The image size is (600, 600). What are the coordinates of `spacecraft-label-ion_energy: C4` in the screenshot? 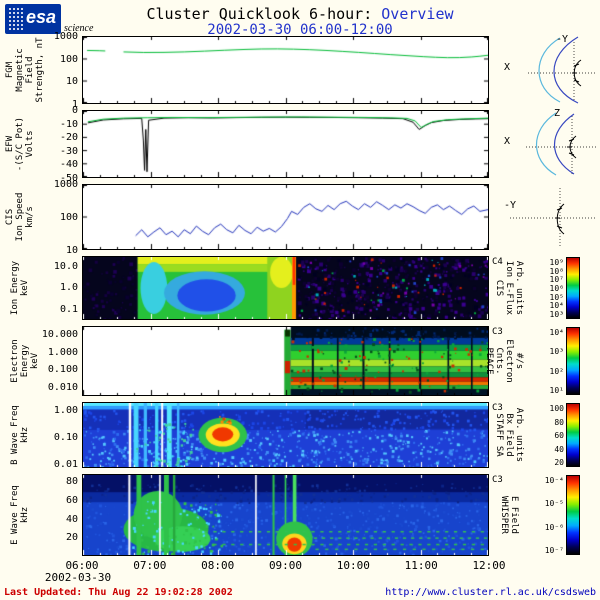 It's located at (497, 262).